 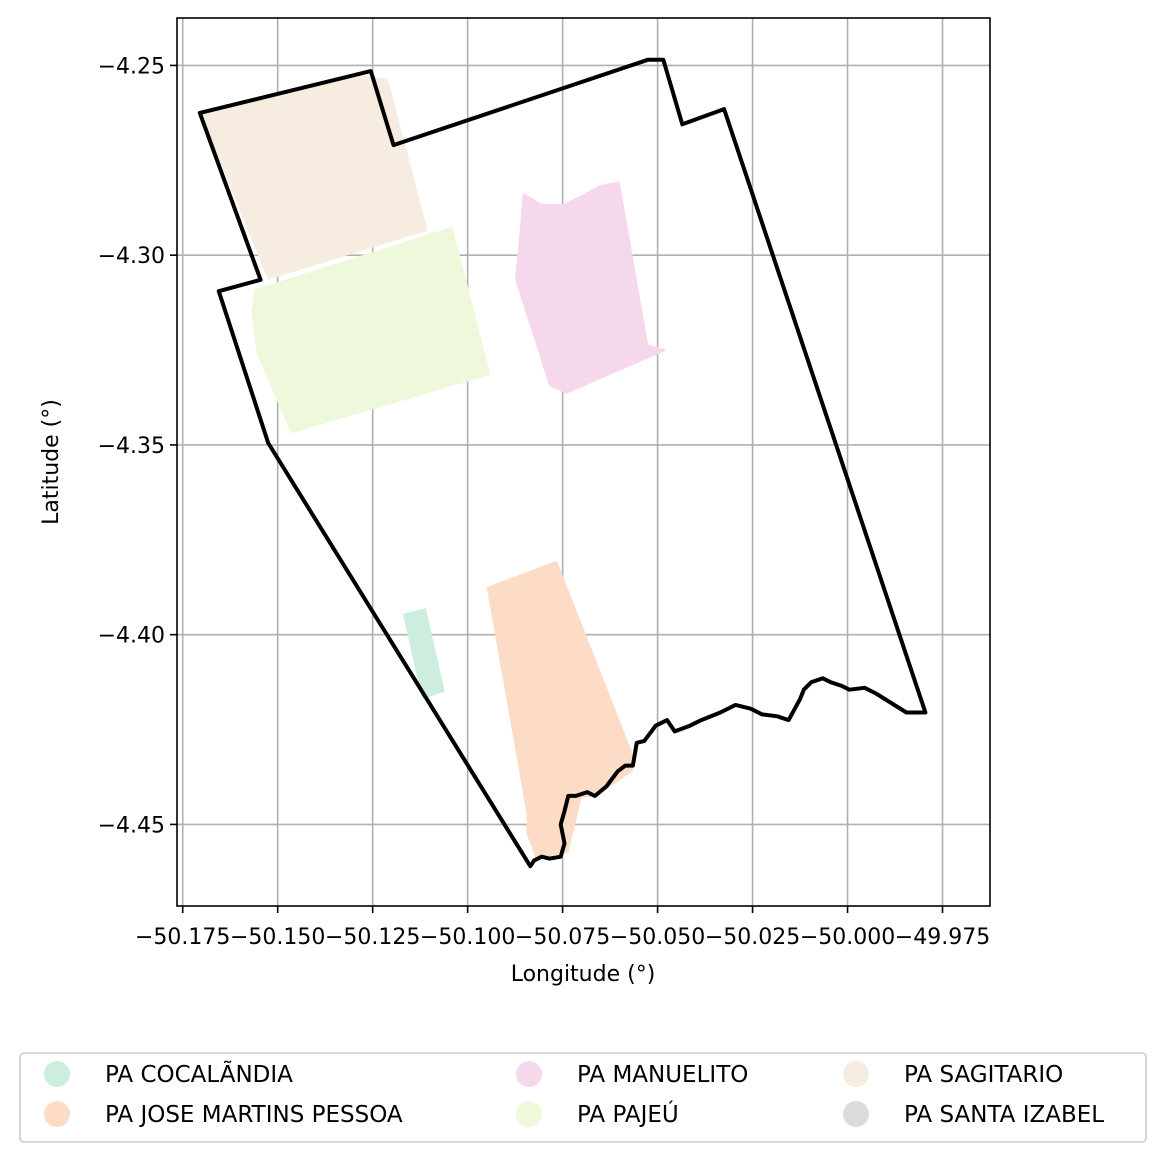 What do you see at coordinates (562, 937) in the screenshot?
I see `x-tick-label-4: −50.075` at bounding box center [562, 937].